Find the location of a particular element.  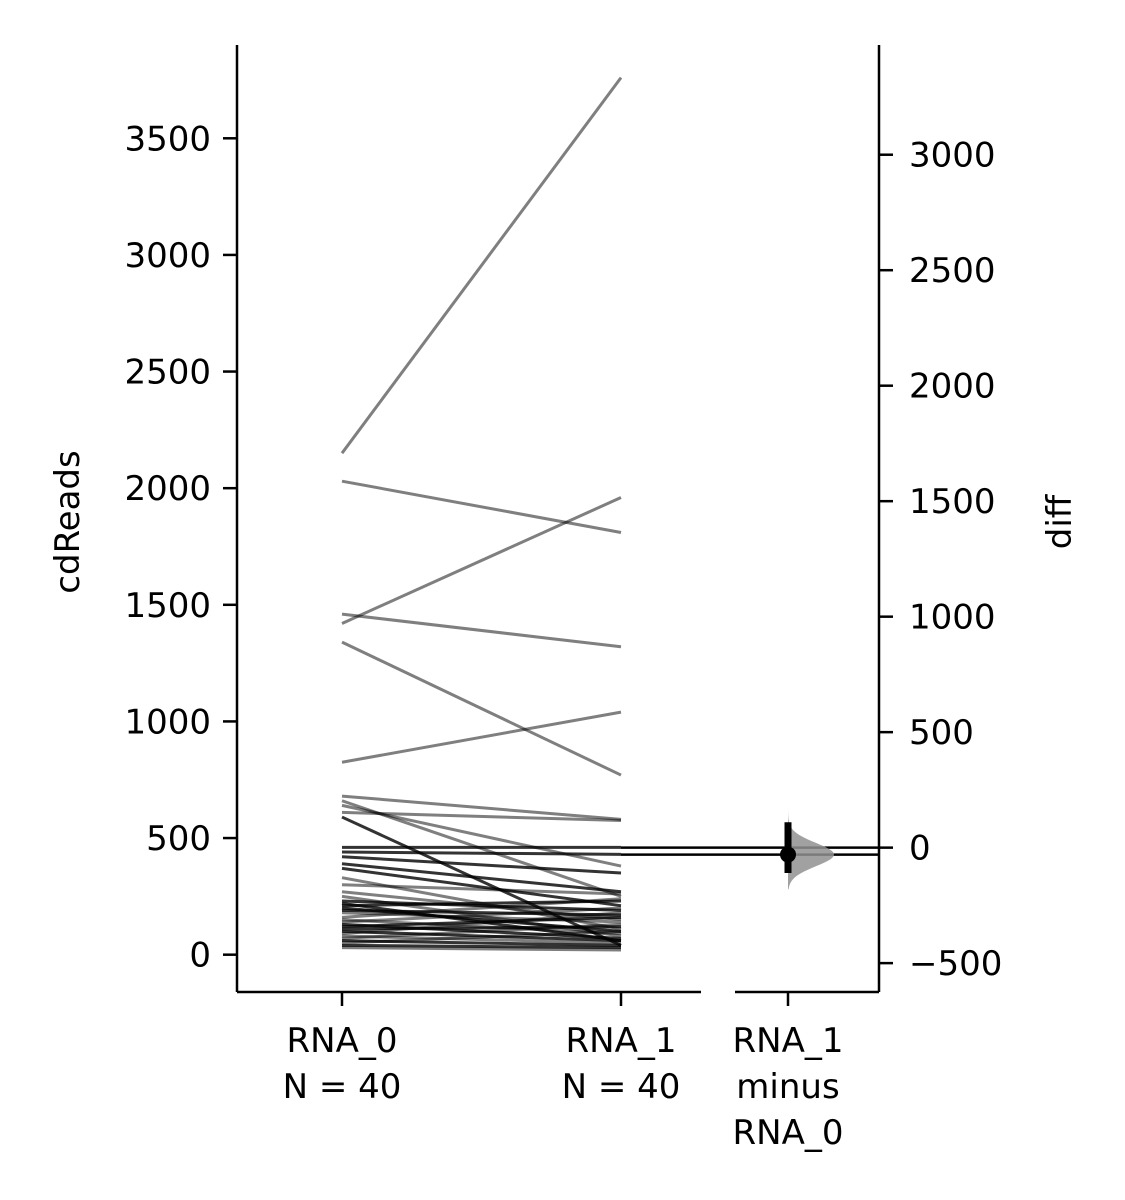

x-tick-label-1-0: RNA_1 is located at coordinates (621, 1041).